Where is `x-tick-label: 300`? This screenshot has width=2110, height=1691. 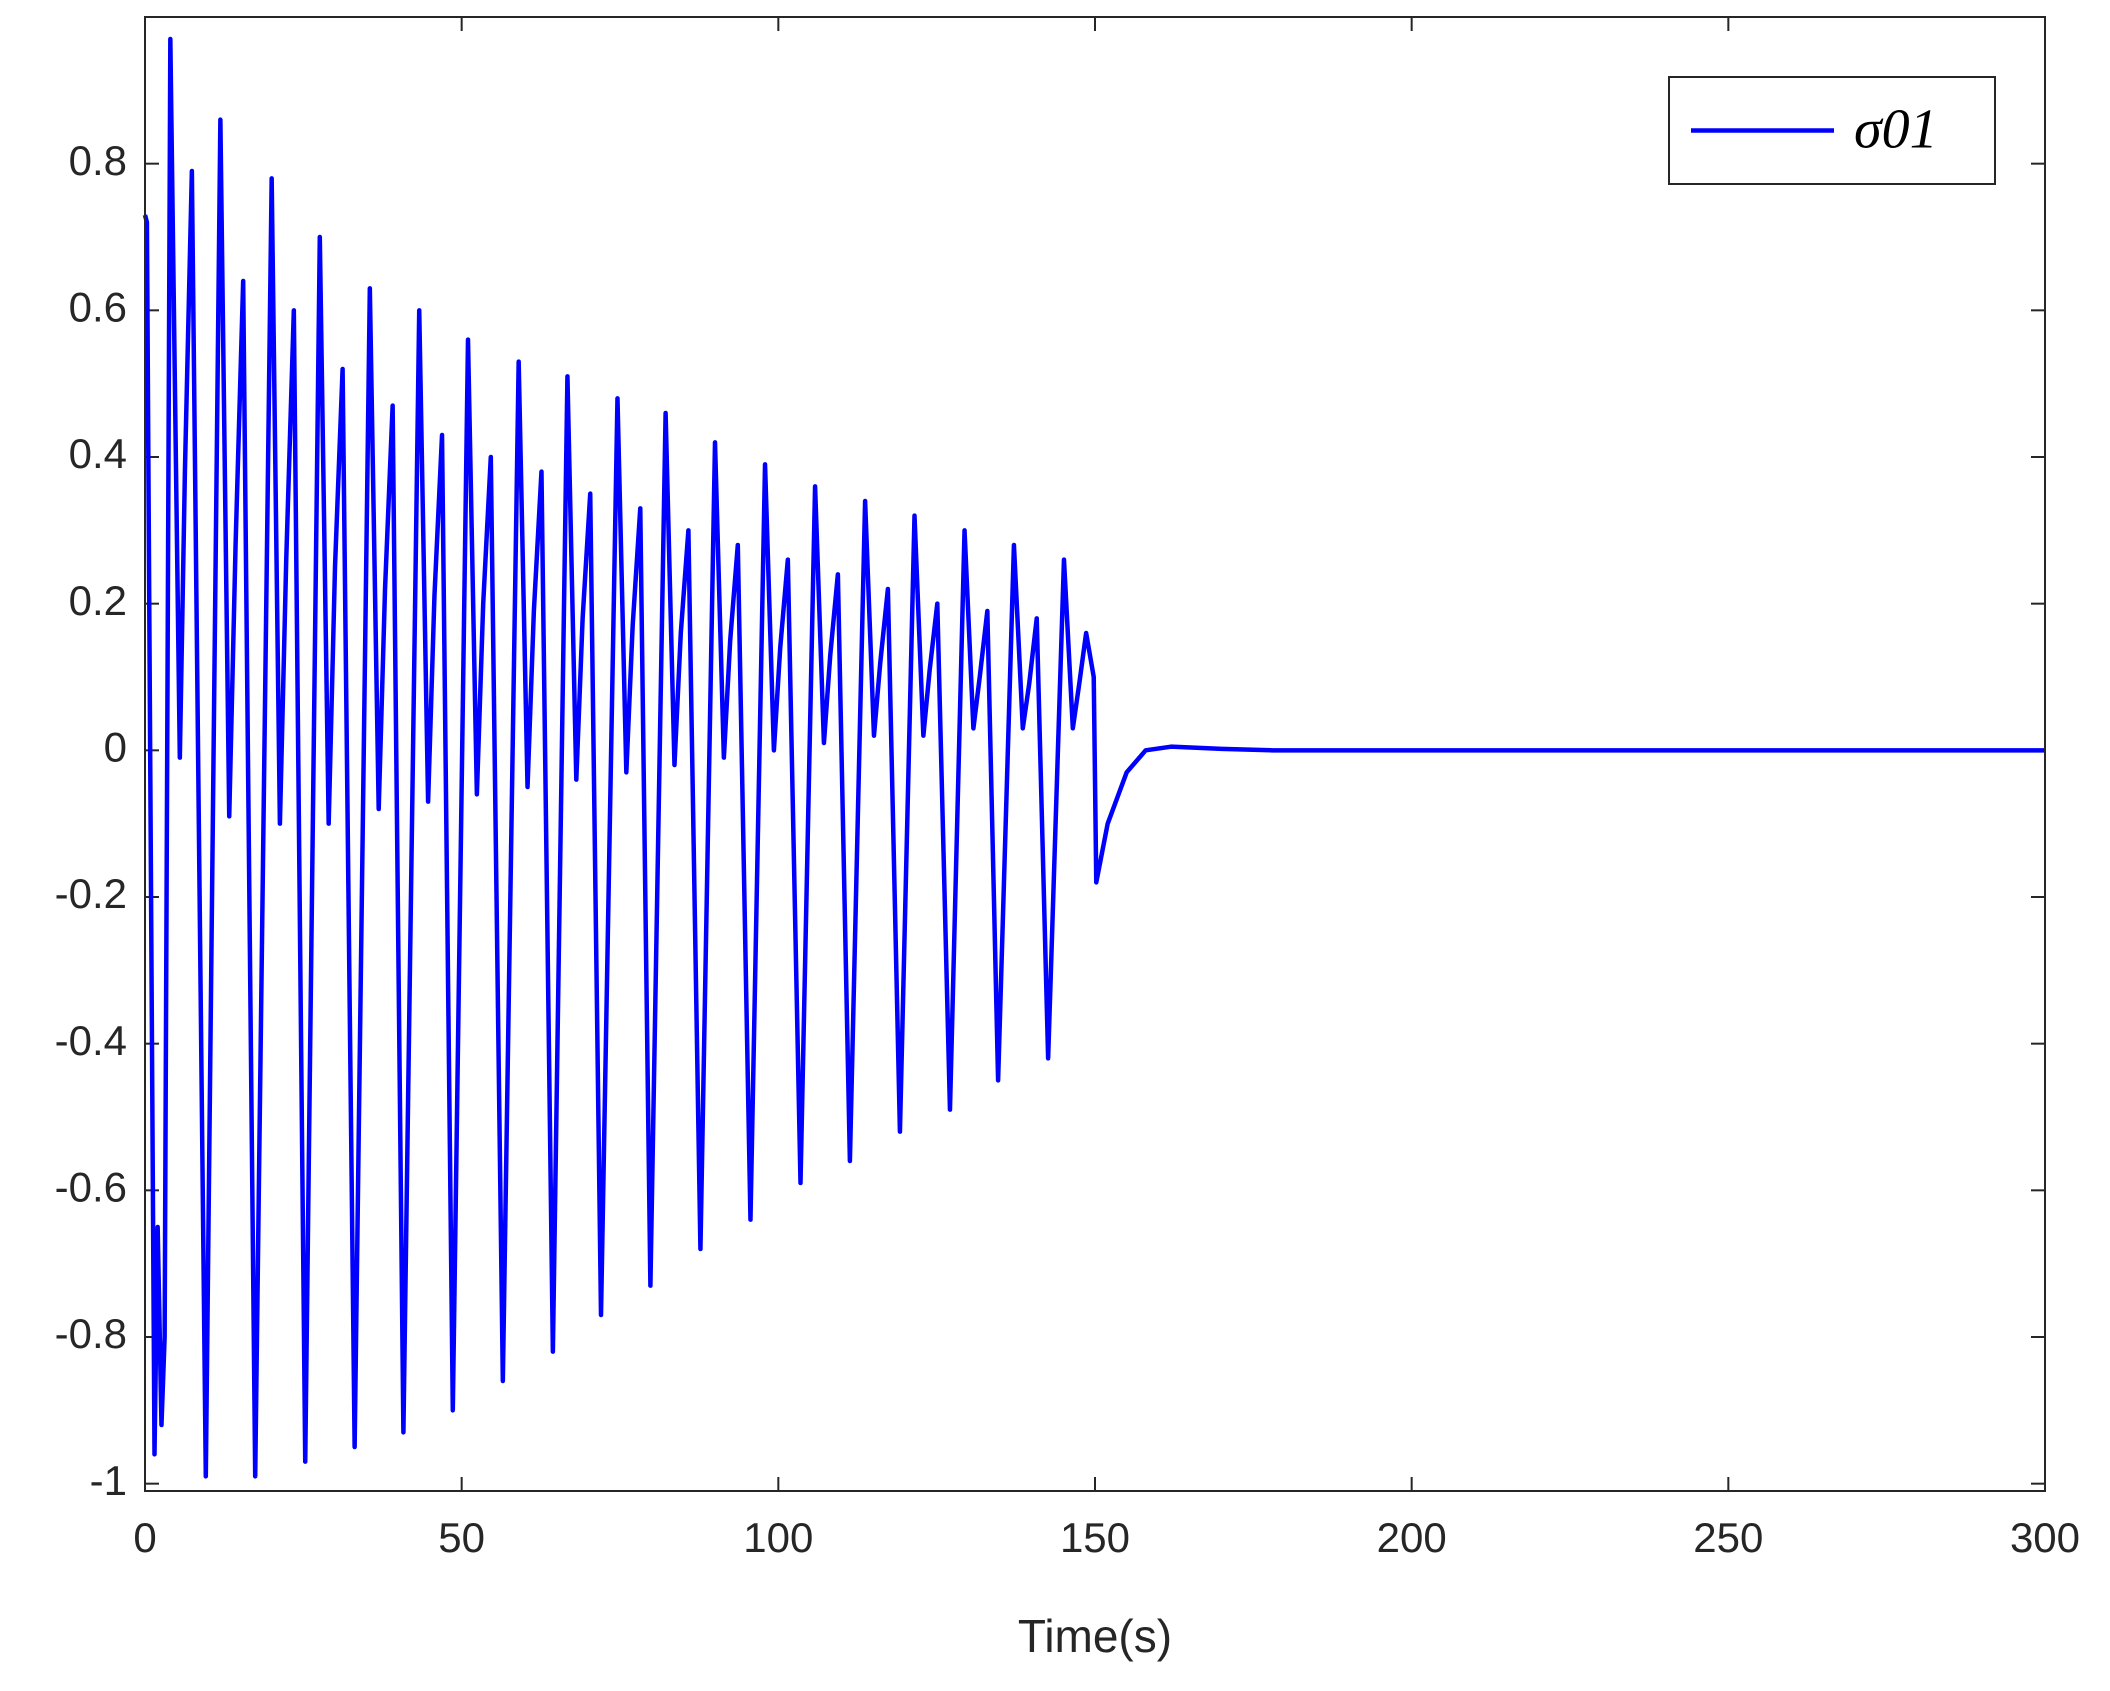 x-tick-label: 300 is located at coordinates (2045, 1537).